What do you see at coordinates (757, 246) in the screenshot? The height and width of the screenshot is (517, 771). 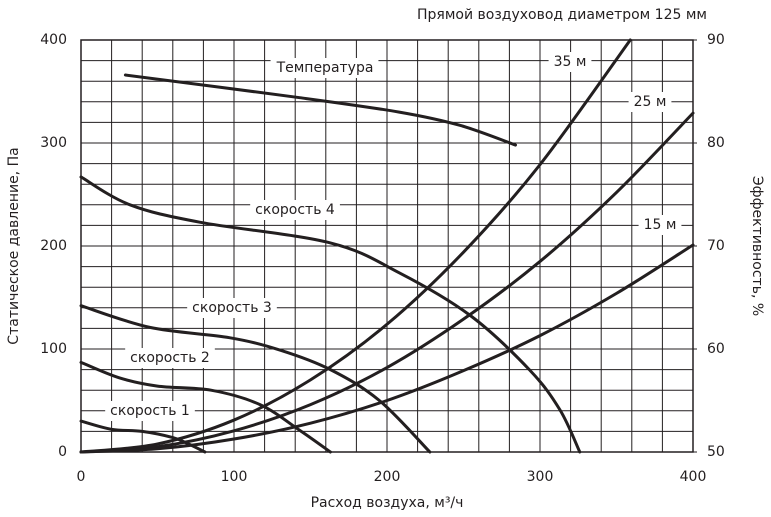 I see `y2-axis-label: Эффективность, %` at bounding box center [757, 246].